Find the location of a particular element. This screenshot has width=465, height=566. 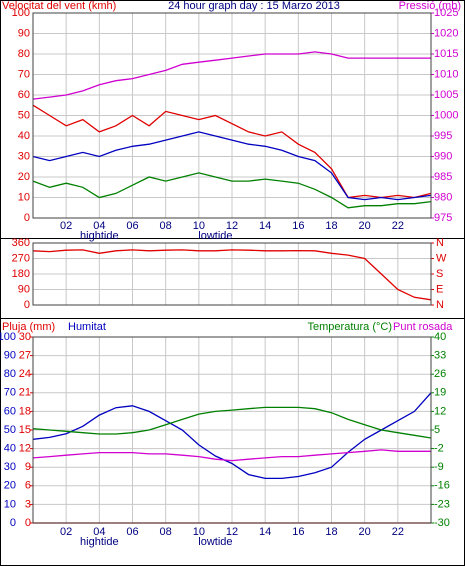

y2-tick-label: 0 is located at coordinates (28, 523).